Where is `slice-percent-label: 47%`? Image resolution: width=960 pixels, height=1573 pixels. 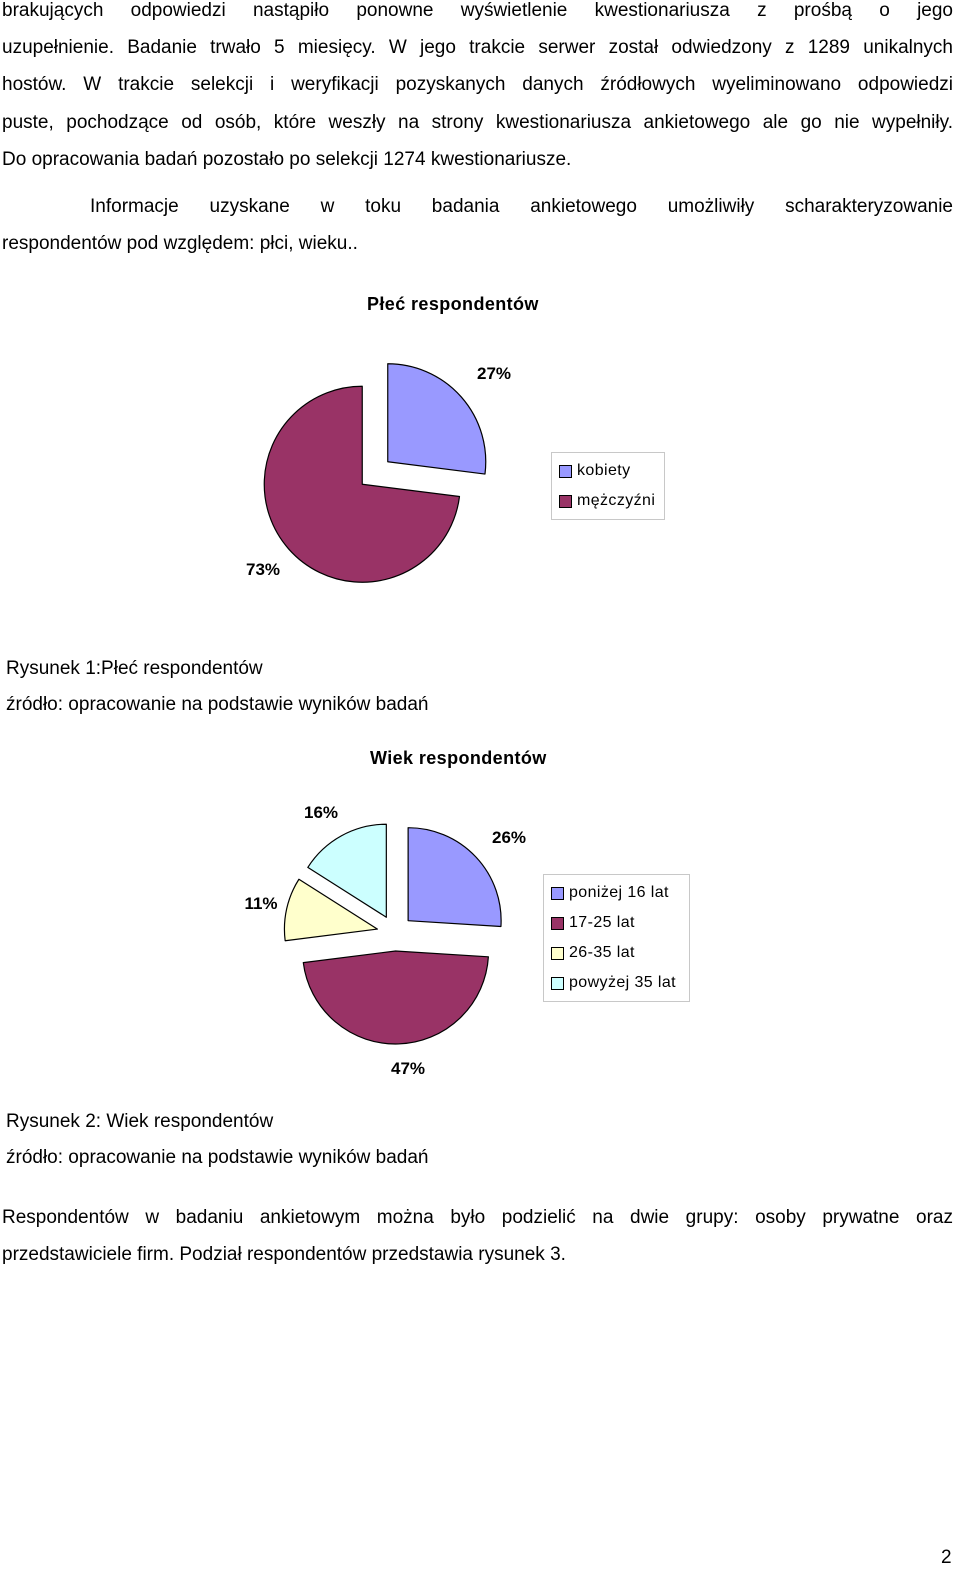 slice-percent-label: 47% is located at coordinates (408, 1068).